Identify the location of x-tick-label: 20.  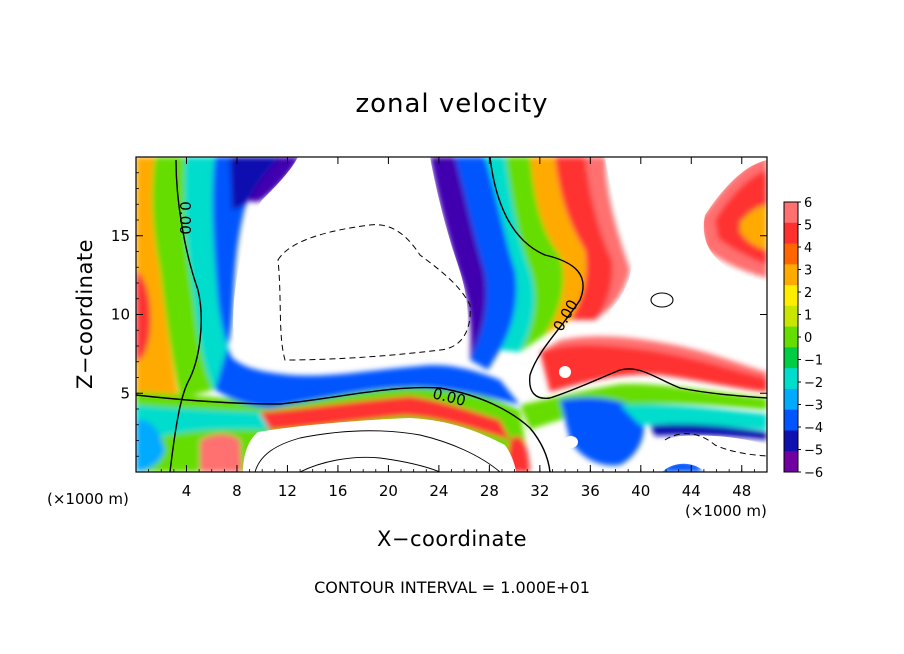
(388, 491).